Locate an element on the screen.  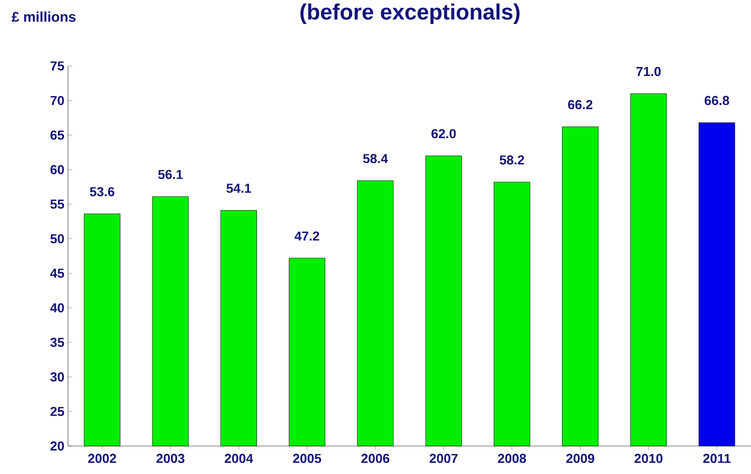
x-tick-label: 2007 is located at coordinates (444, 459).